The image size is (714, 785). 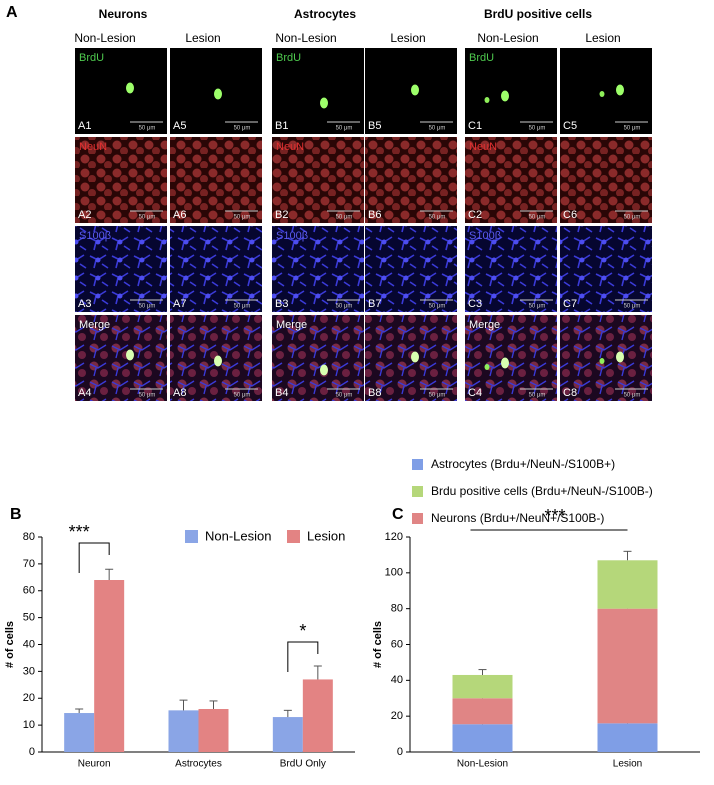 What do you see at coordinates (627, 764) in the screenshot?
I see `x-tick-label: Lesion` at bounding box center [627, 764].